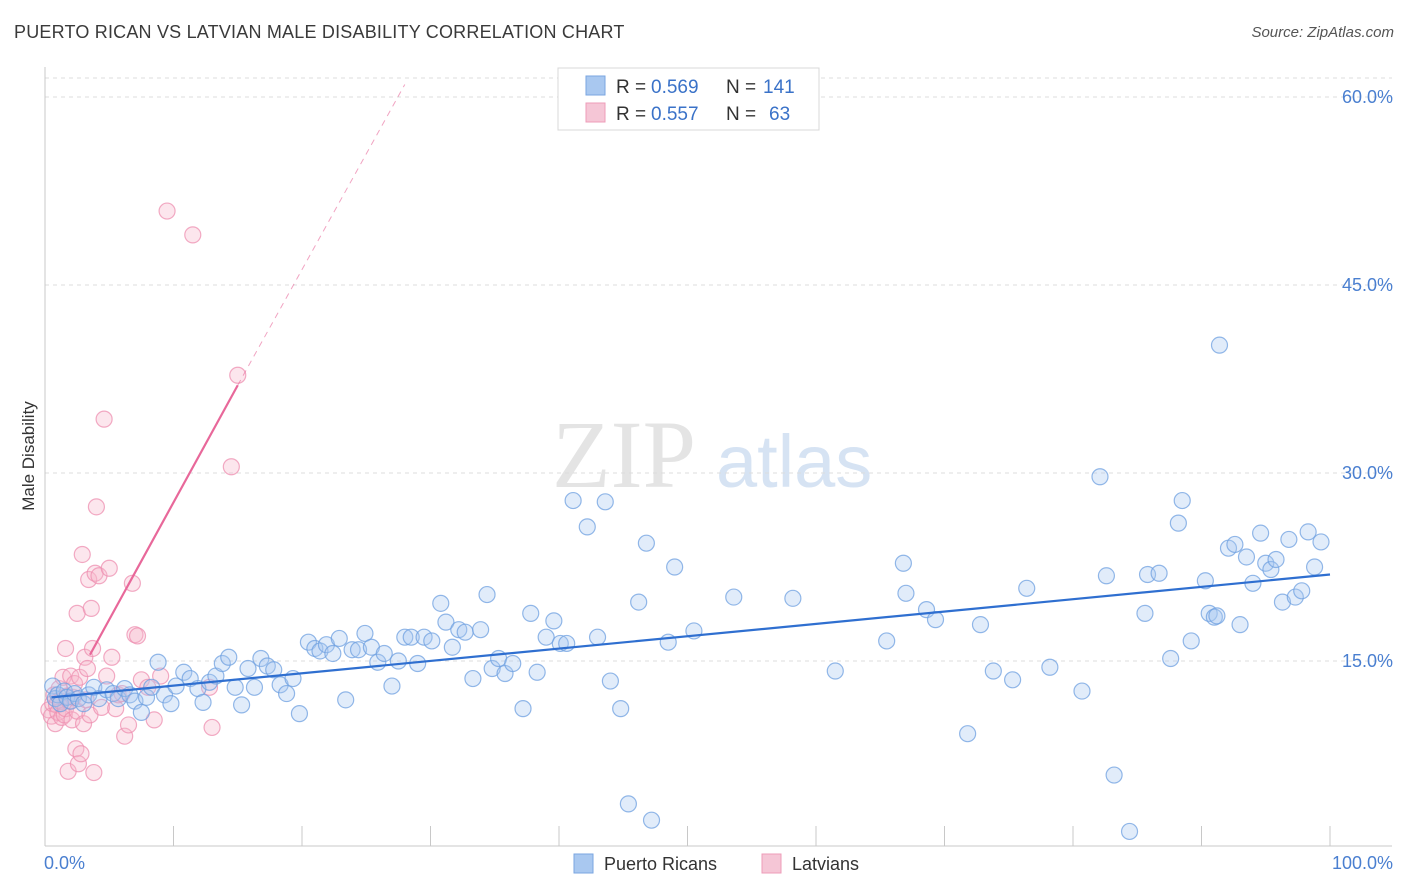 This screenshot has height=892, width=1406. I want to click on puerto-ricans-trend-line, so click(691, 636).